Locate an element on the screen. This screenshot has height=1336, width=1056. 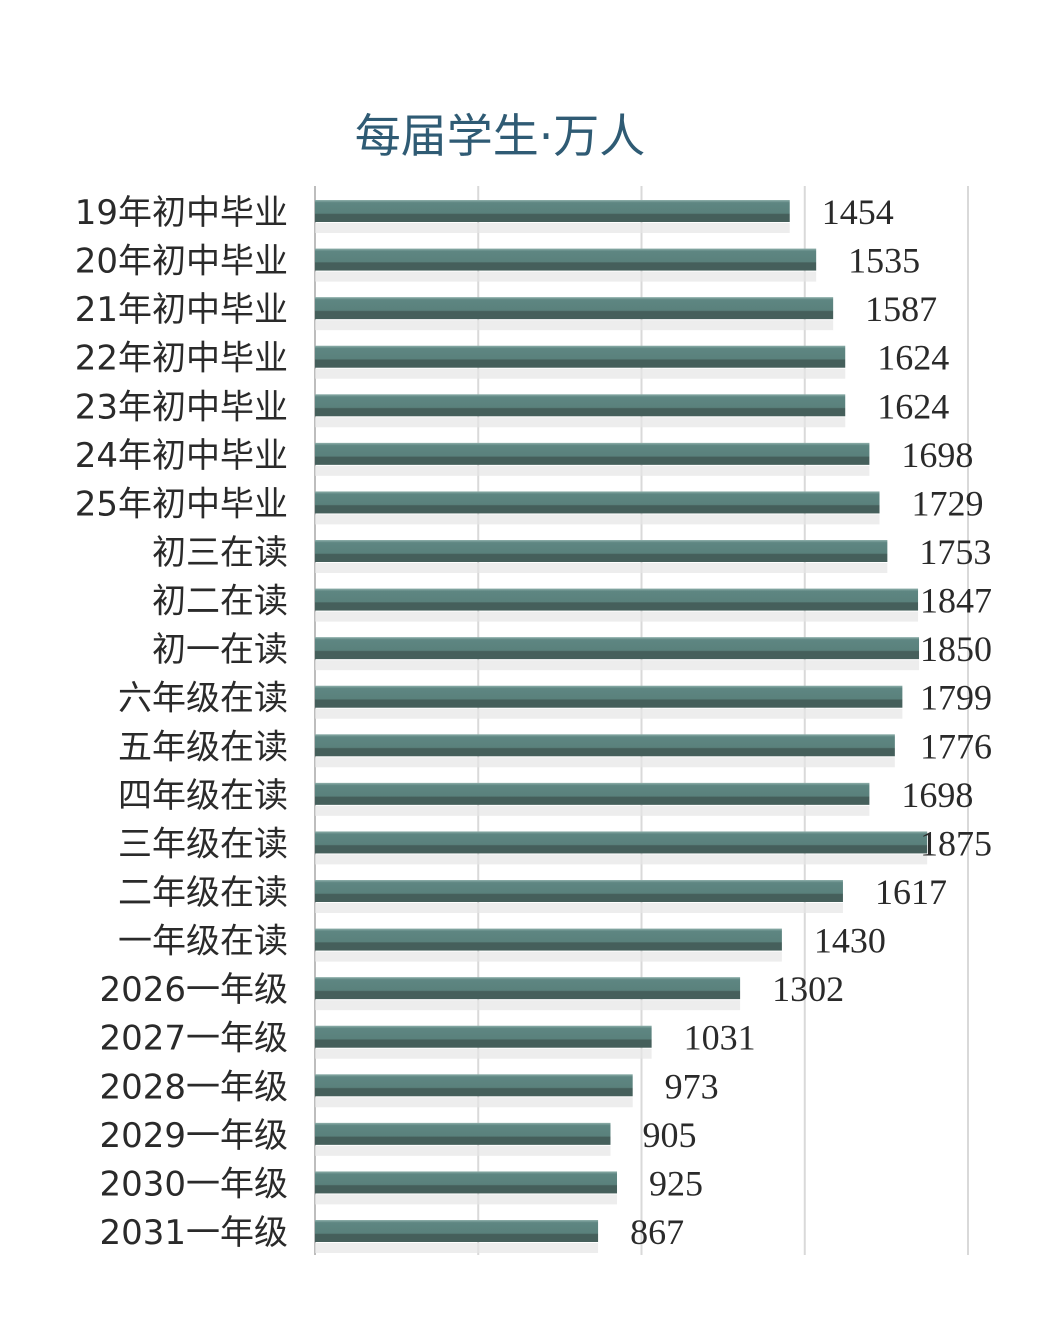
category-label: 三年级在读 is located at coordinates (203, 844).